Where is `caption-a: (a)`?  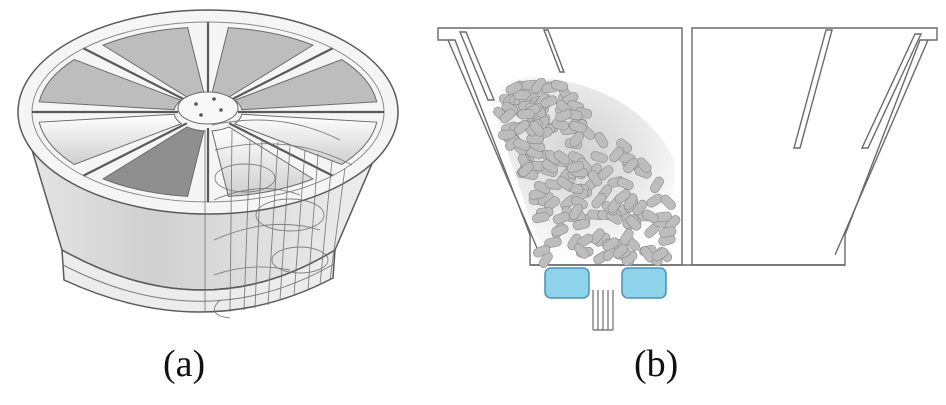
caption-a: (a) is located at coordinates (184, 364).